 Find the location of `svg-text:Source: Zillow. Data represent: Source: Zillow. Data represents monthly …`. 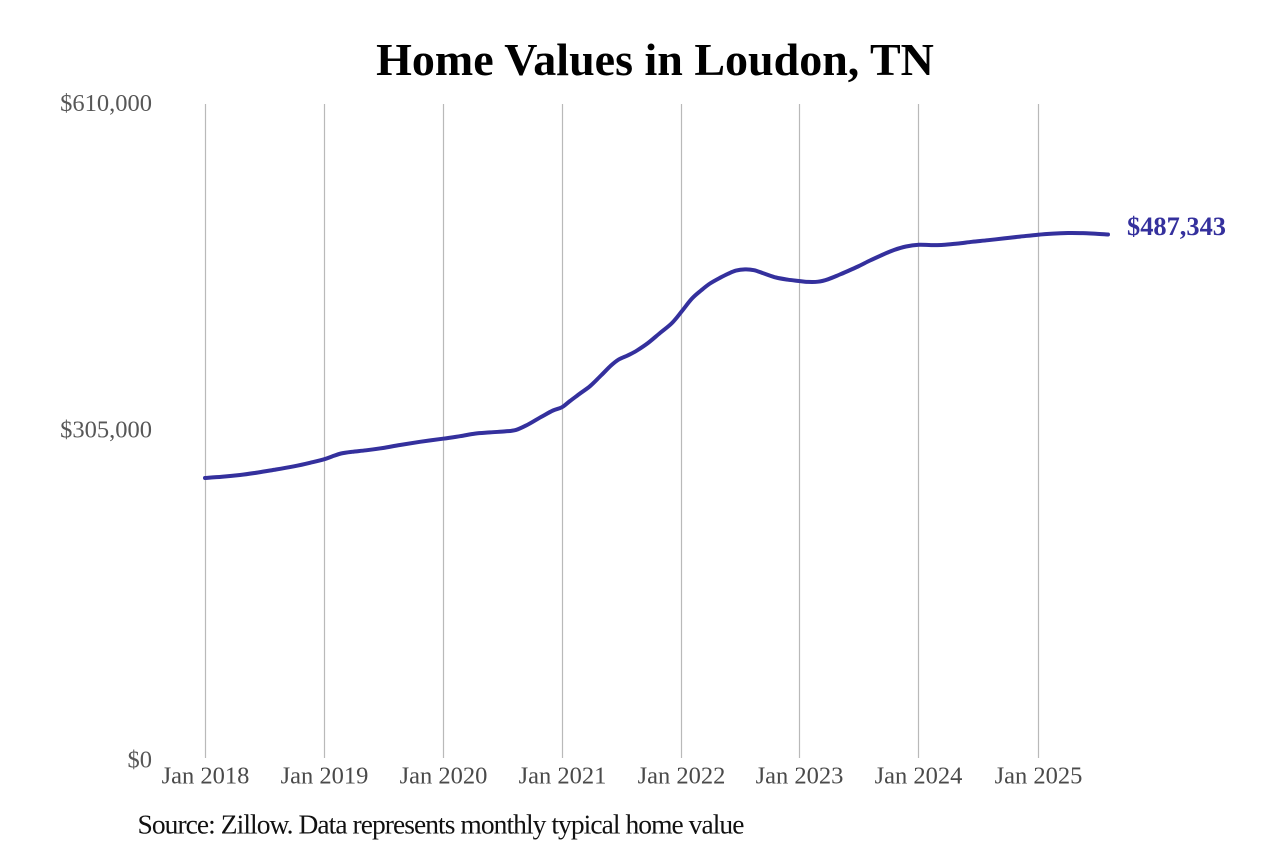

svg-text:Source: Zillow. Data represent: Source: Zillow. Data represents monthly … is located at coordinates (441, 824).